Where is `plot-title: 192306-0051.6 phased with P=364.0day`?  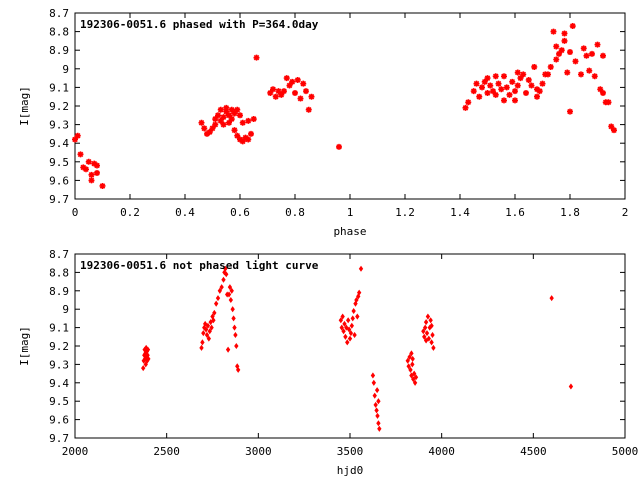 plot-title: 192306-0051.6 phased with P=364.0day is located at coordinates (199, 24).